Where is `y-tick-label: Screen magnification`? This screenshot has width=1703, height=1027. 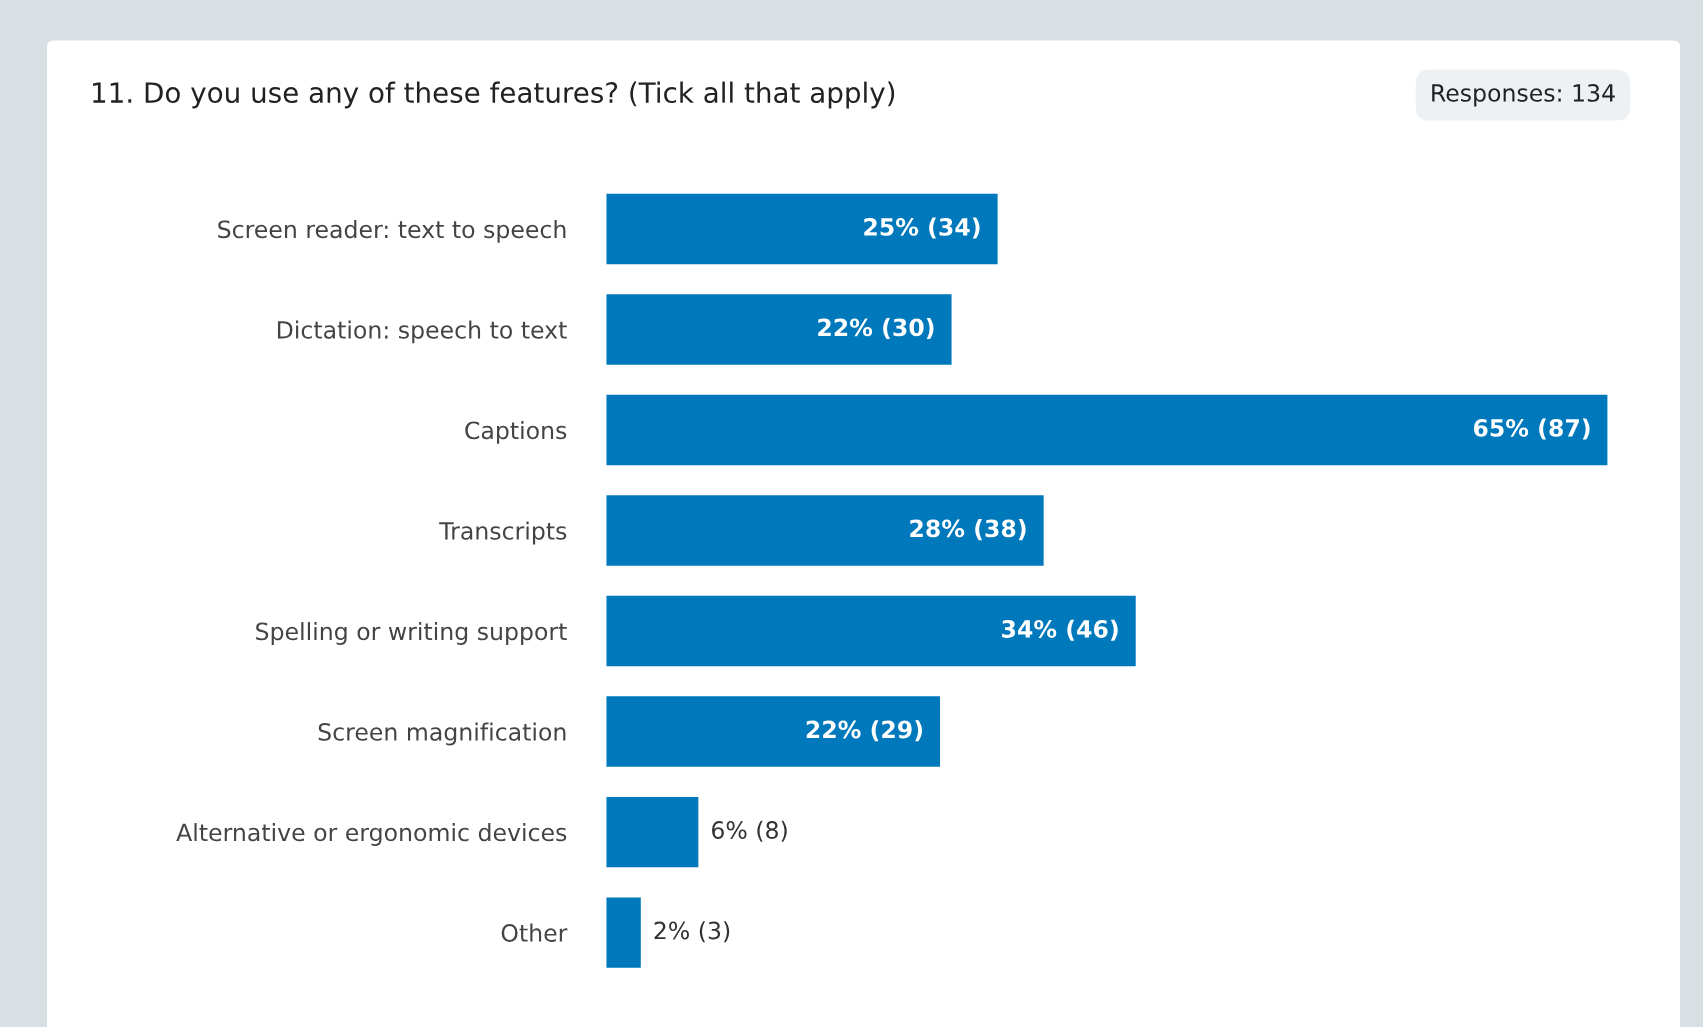 y-tick-label: Screen magnification is located at coordinates (442, 734).